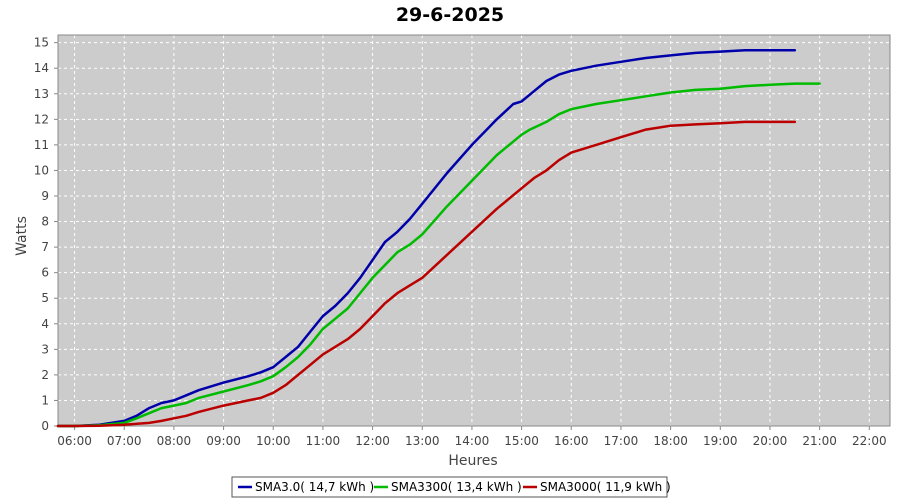  What do you see at coordinates (45, 222) in the screenshot?
I see `y-tick-label: 8` at bounding box center [45, 222].